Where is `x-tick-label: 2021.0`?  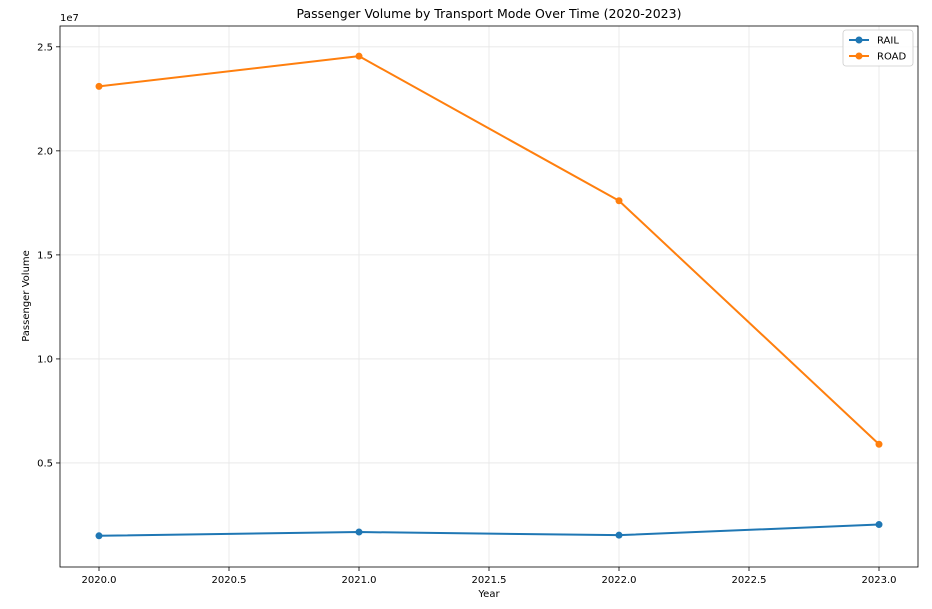 x-tick-label: 2021.0 is located at coordinates (359, 580).